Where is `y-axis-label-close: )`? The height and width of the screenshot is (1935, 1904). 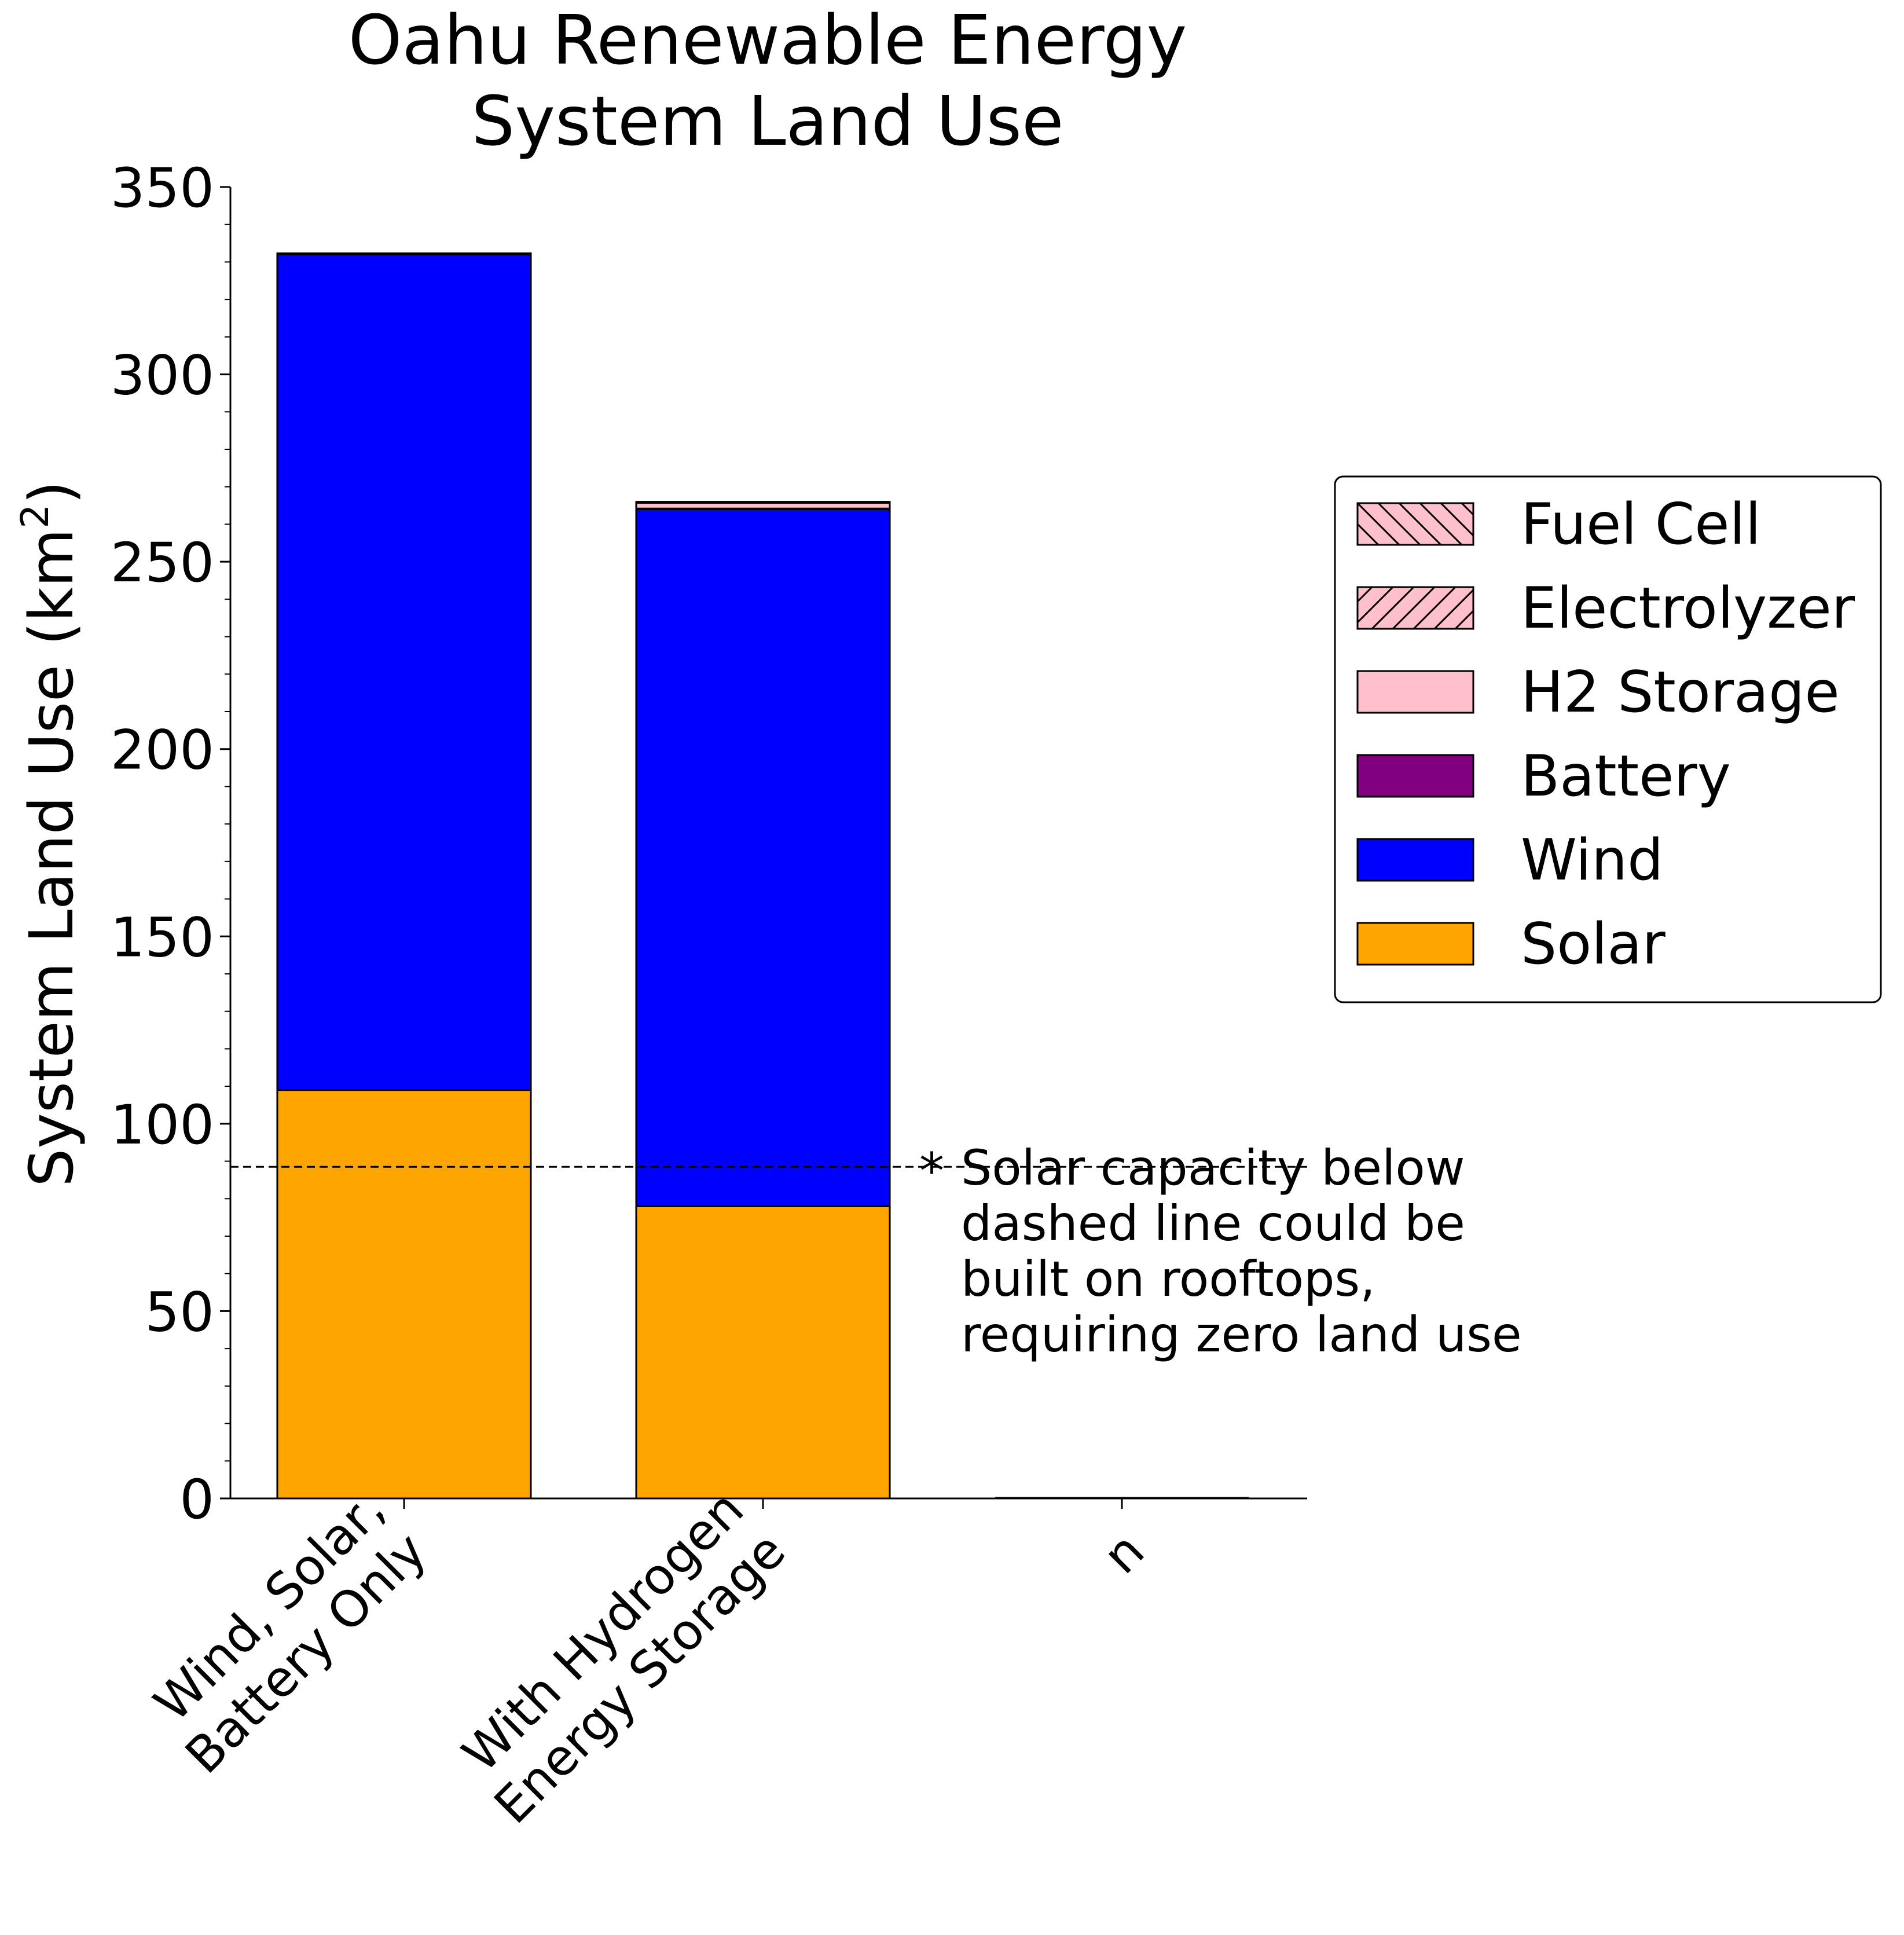
y-axis-label-close: ) is located at coordinates (52, 492).